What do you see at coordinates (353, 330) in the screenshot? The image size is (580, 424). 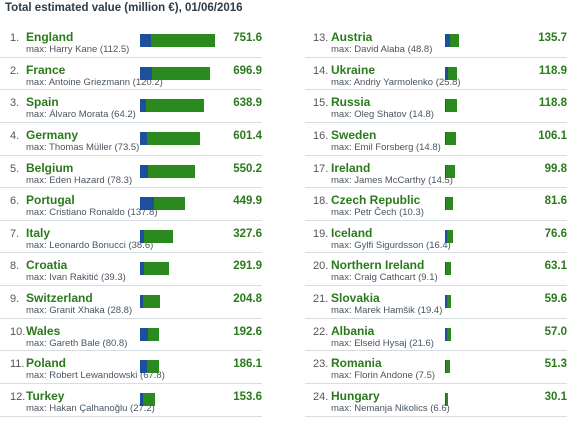 I see `country-name: Albania` at bounding box center [353, 330].